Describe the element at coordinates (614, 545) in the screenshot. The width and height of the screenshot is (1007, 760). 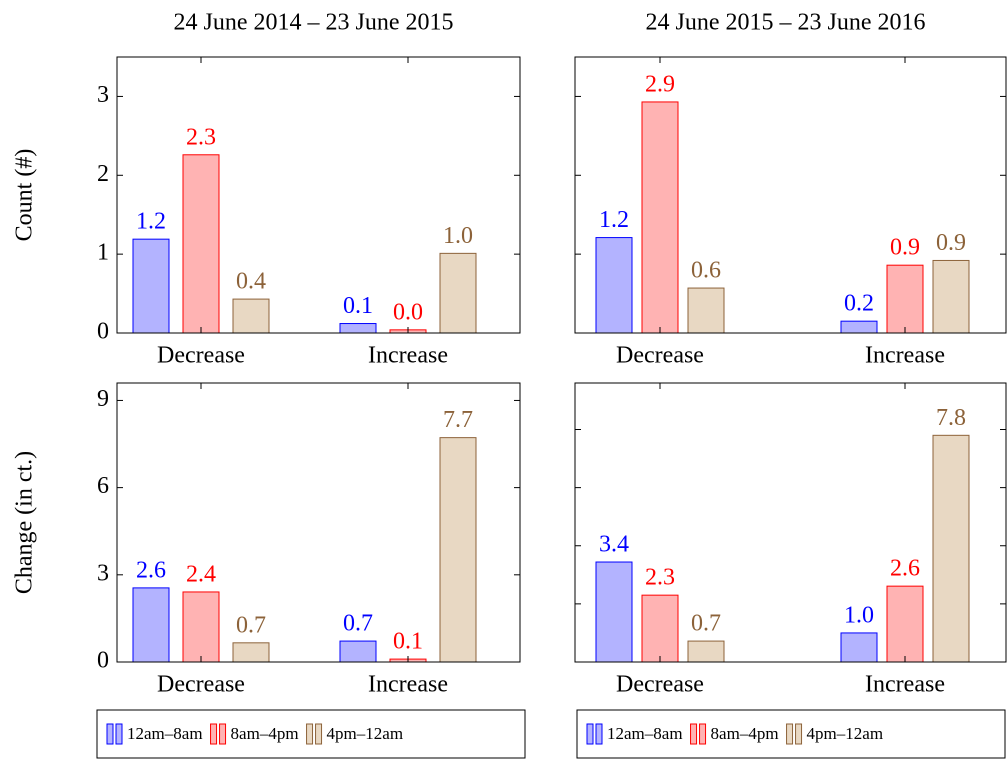
I see `value-label: 3.4` at that location.